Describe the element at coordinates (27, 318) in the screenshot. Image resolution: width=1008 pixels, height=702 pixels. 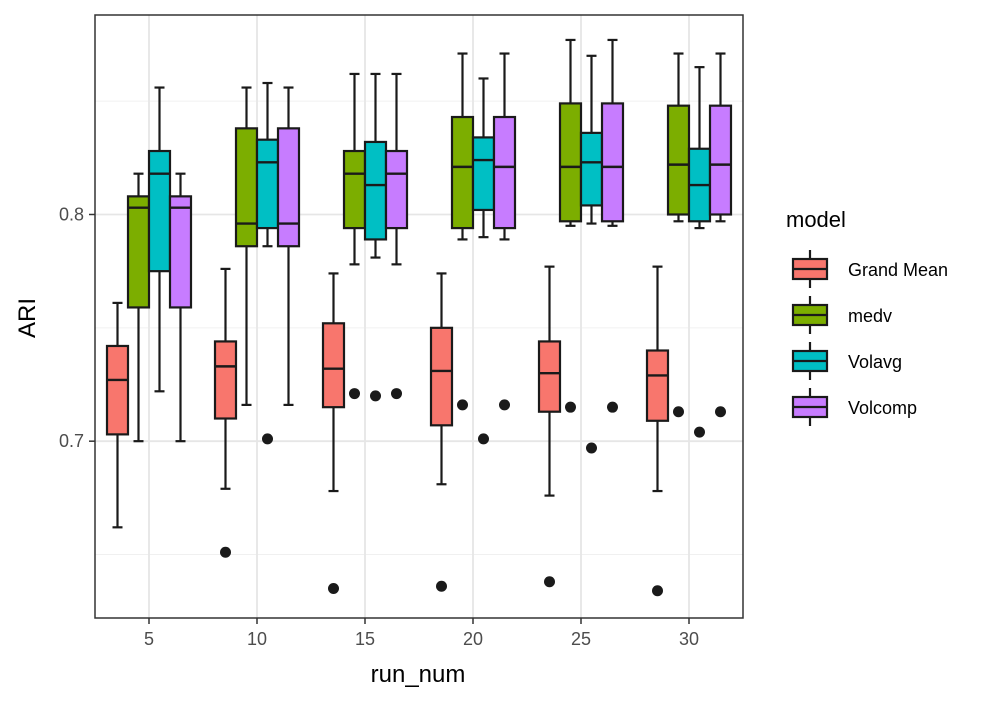
I see `y-axis-title: ARI` at that location.